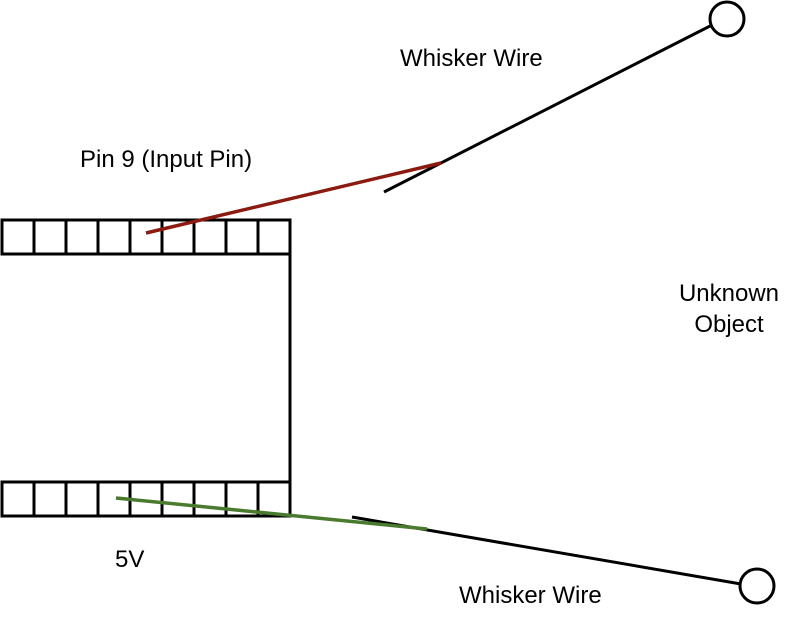  I want to click on whisker-tip-bottom, so click(757, 586).